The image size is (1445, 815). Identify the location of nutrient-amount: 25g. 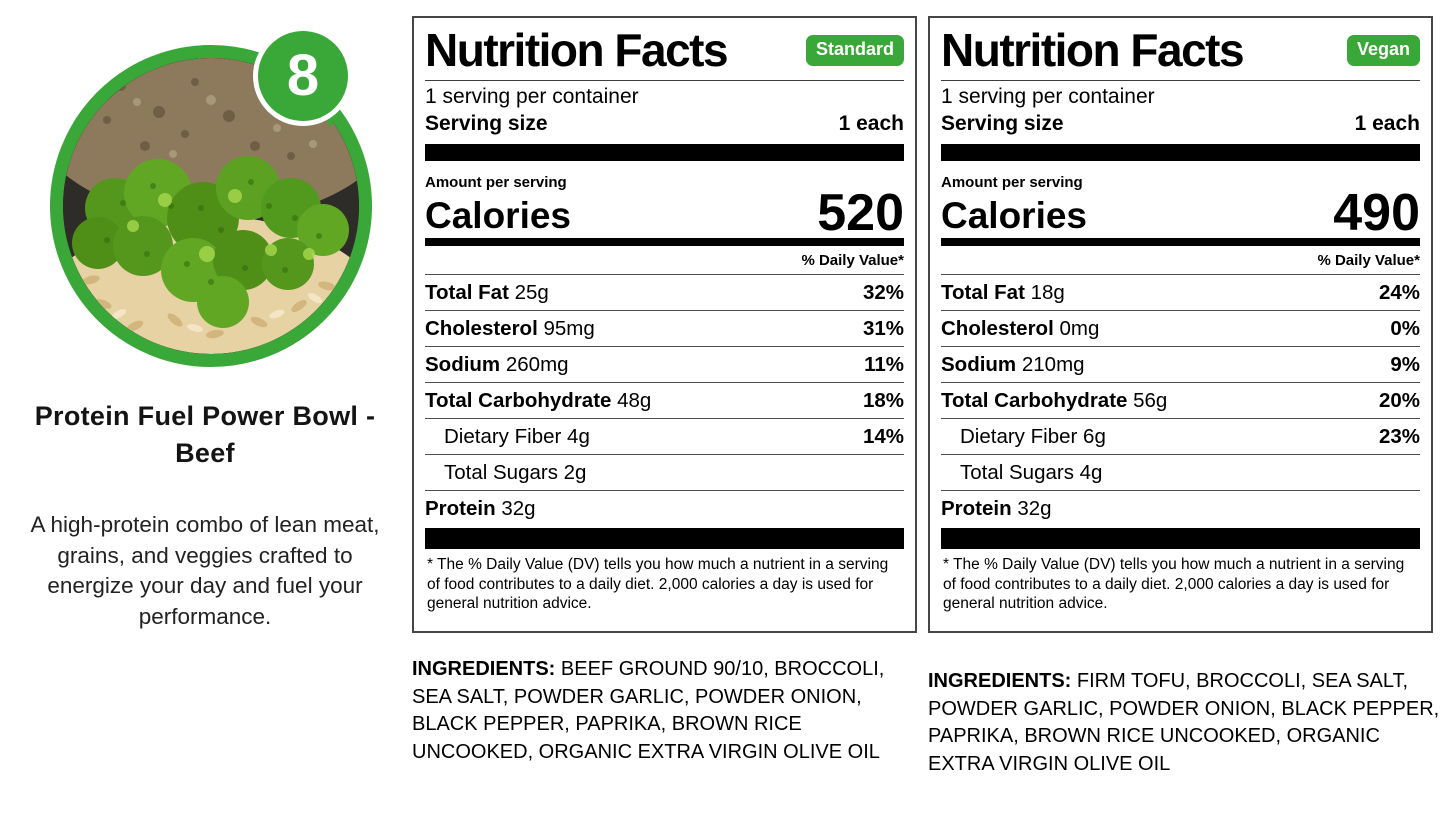
(531, 293).